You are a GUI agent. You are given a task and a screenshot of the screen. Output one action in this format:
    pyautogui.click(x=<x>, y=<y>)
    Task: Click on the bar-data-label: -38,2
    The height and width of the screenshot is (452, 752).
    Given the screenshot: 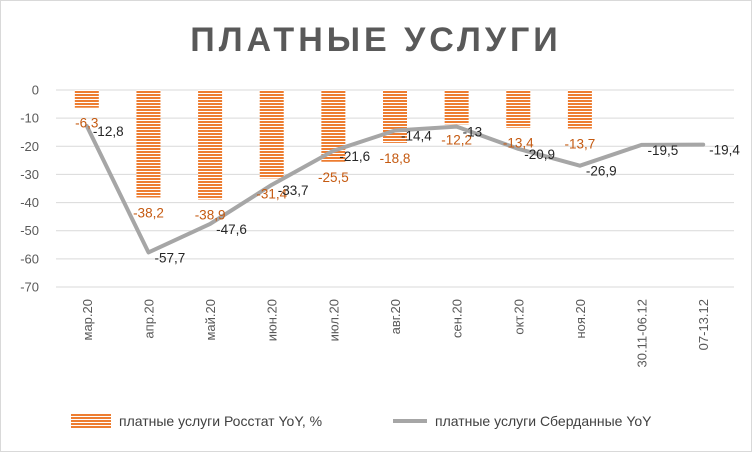 What is the action you would take?
    pyautogui.click(x=148, y=213)
    